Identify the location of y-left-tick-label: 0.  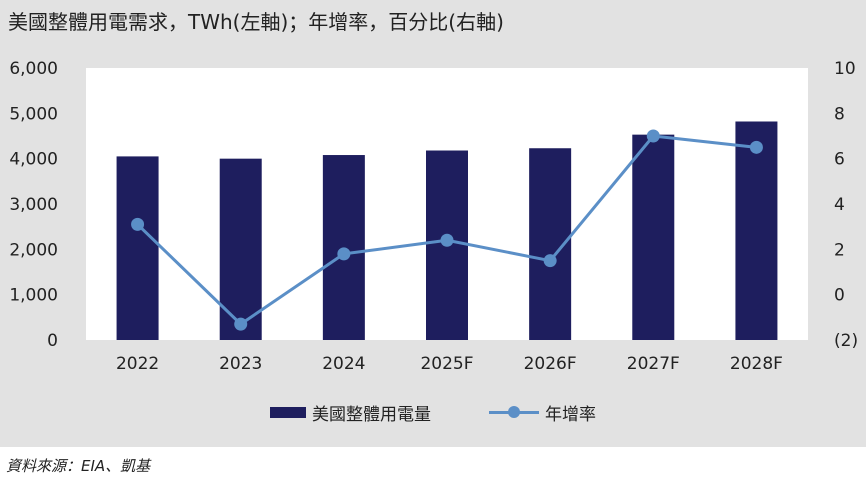
(52, 341).